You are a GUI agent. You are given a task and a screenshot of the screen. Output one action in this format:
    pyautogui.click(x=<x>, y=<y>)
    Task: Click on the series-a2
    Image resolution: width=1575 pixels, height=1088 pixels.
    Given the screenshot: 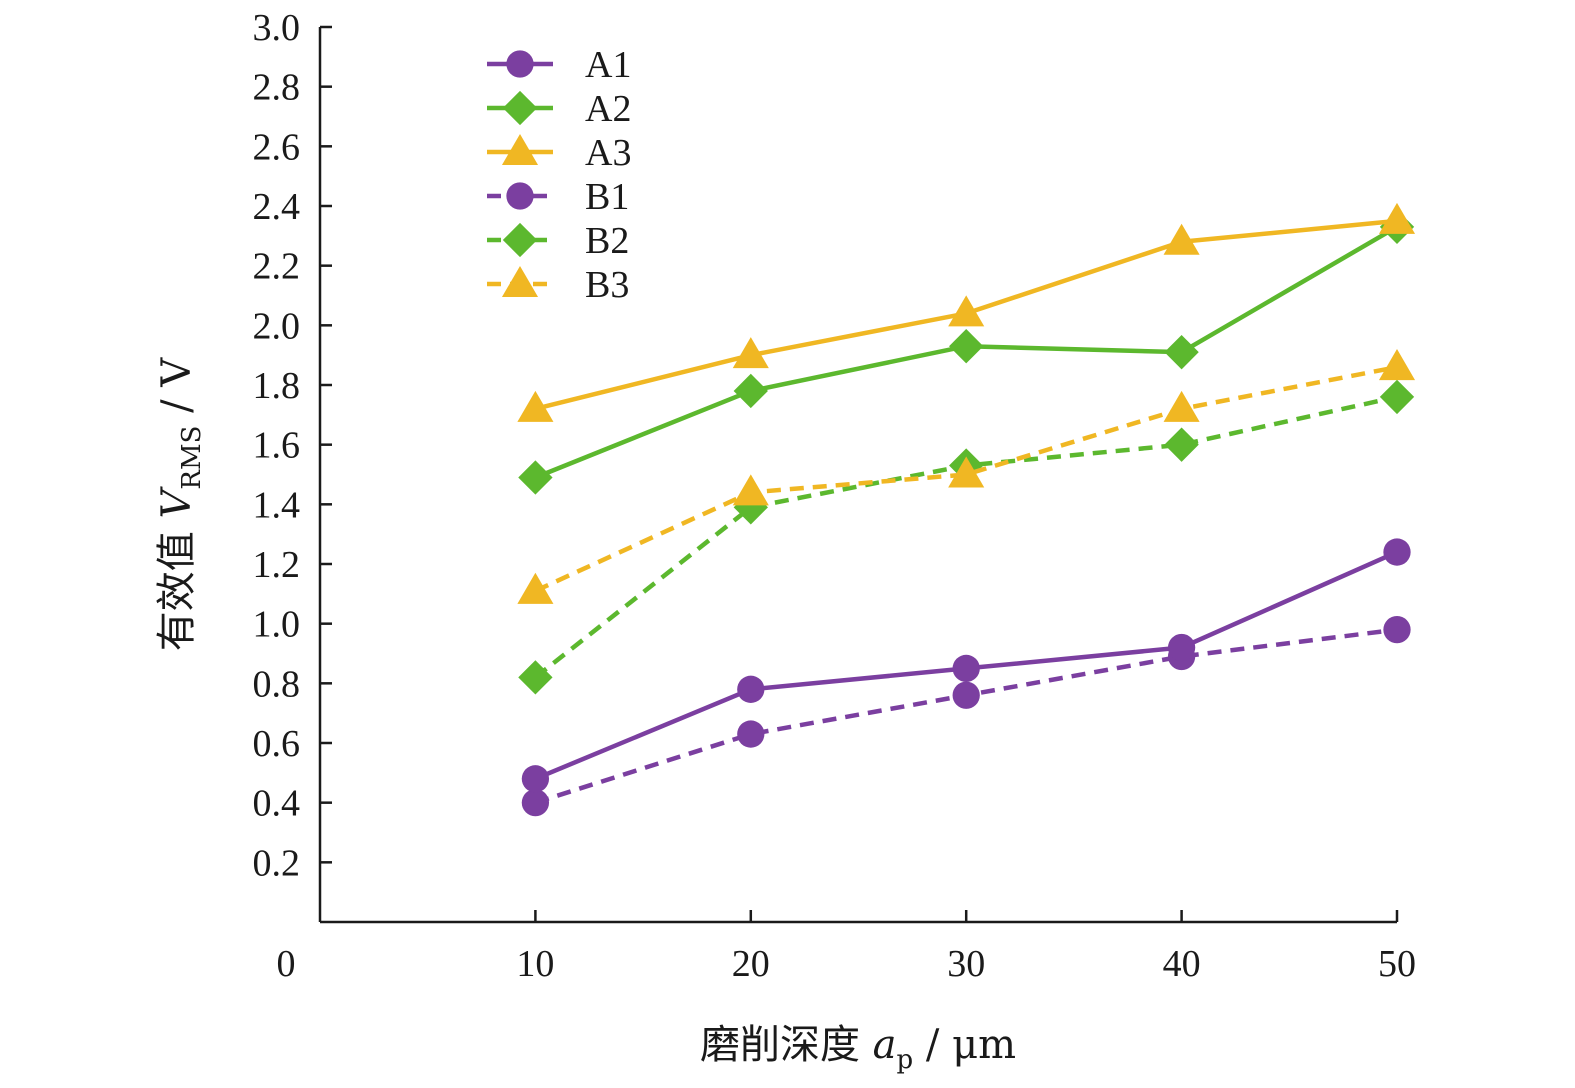 What is the action you would take?
    pyautogui.click(x=966, y=352)
    